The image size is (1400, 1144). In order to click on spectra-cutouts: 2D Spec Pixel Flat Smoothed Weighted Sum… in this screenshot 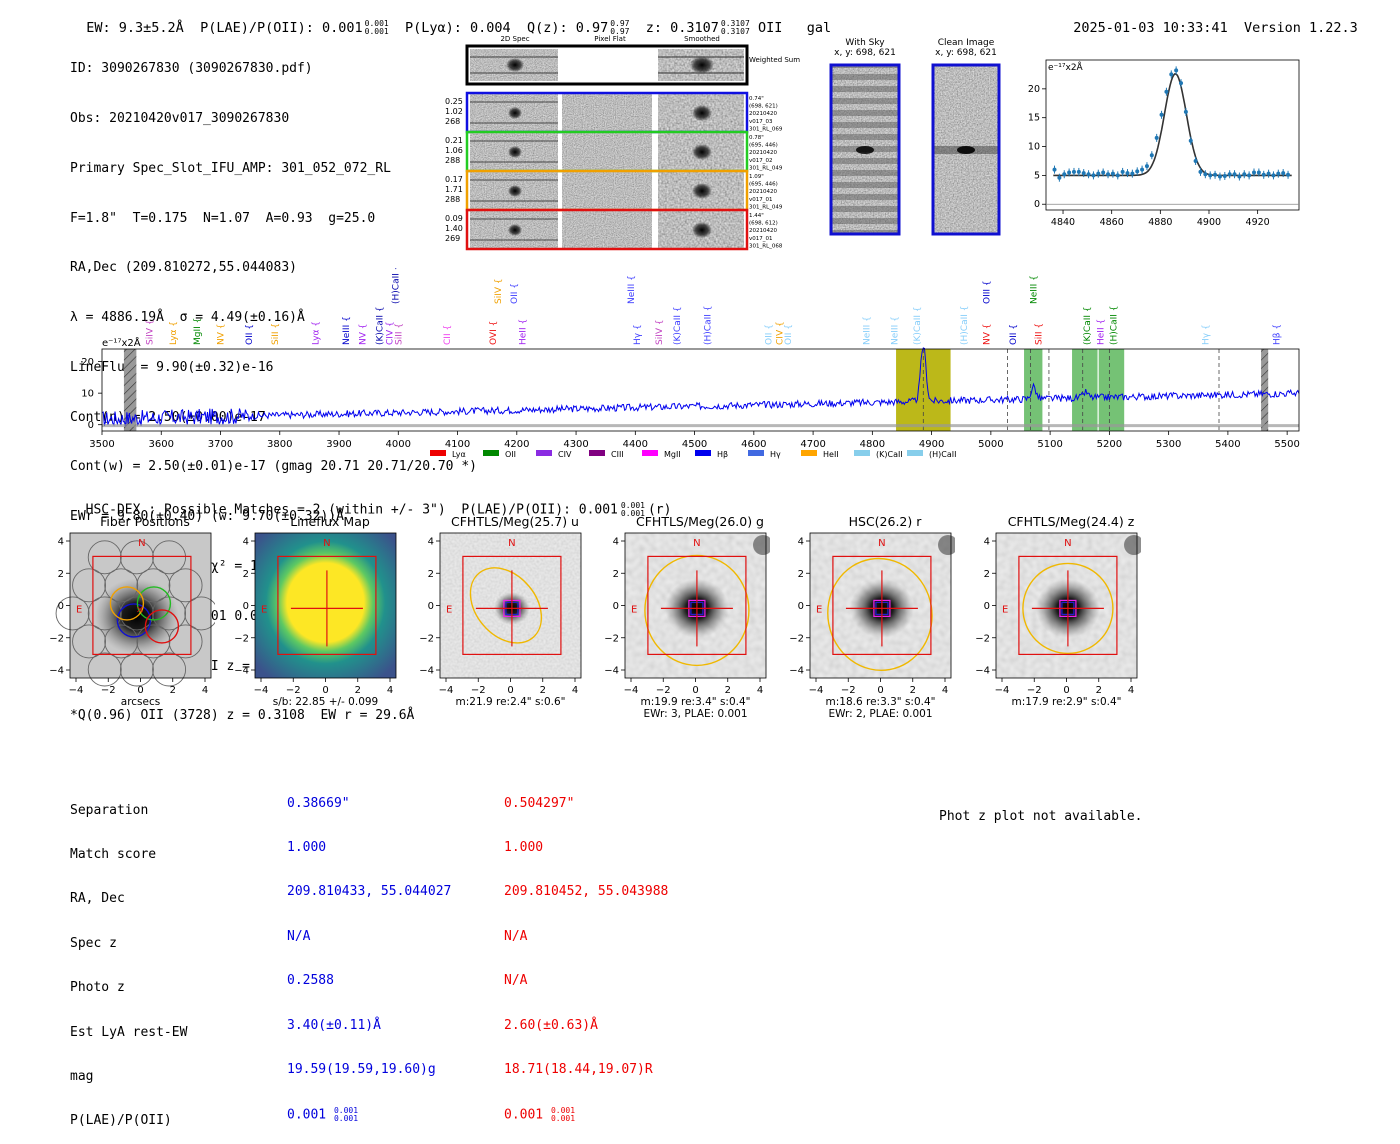, I will do `click(622, 143)`.